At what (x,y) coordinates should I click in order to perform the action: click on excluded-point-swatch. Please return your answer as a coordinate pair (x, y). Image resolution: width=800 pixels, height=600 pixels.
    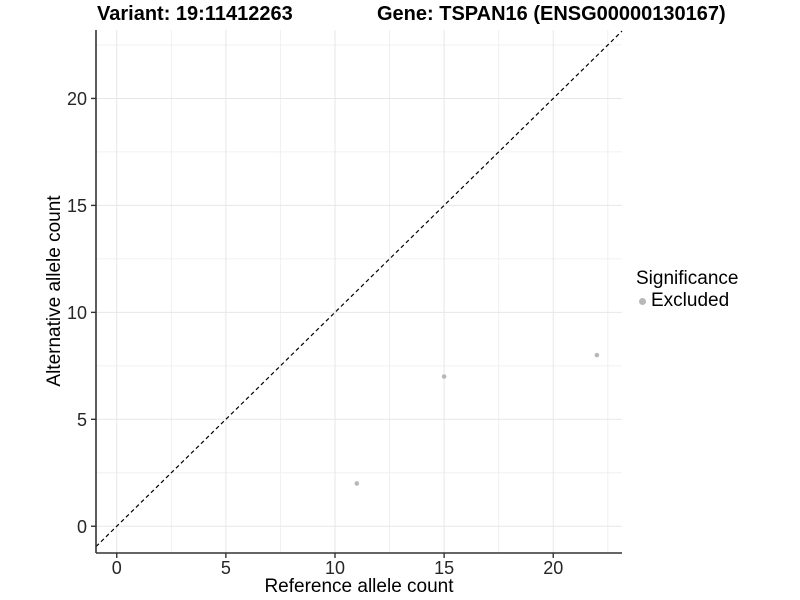
    Looking at the image, I should click on (642, 301).